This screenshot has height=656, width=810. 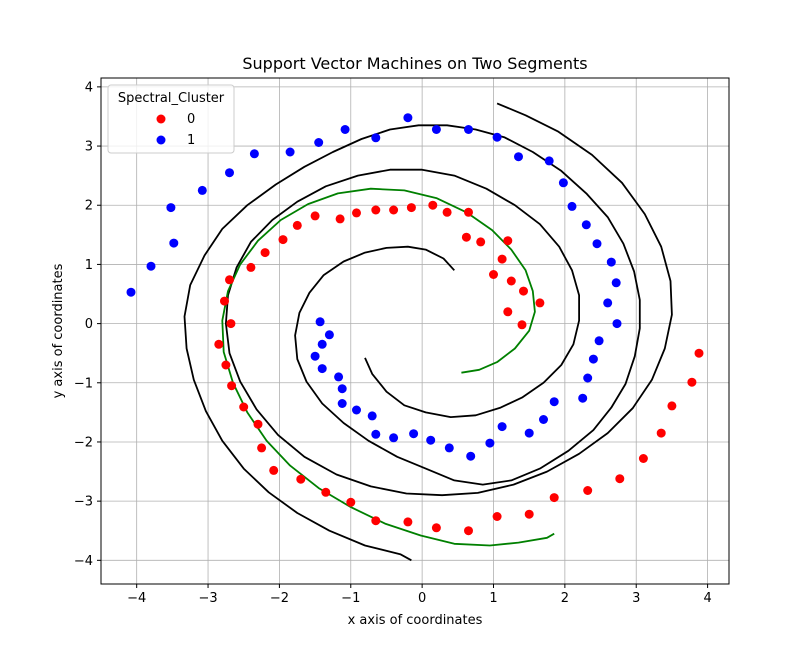 I want to click on x-tick-label: −3, so click(x=207, y=598).